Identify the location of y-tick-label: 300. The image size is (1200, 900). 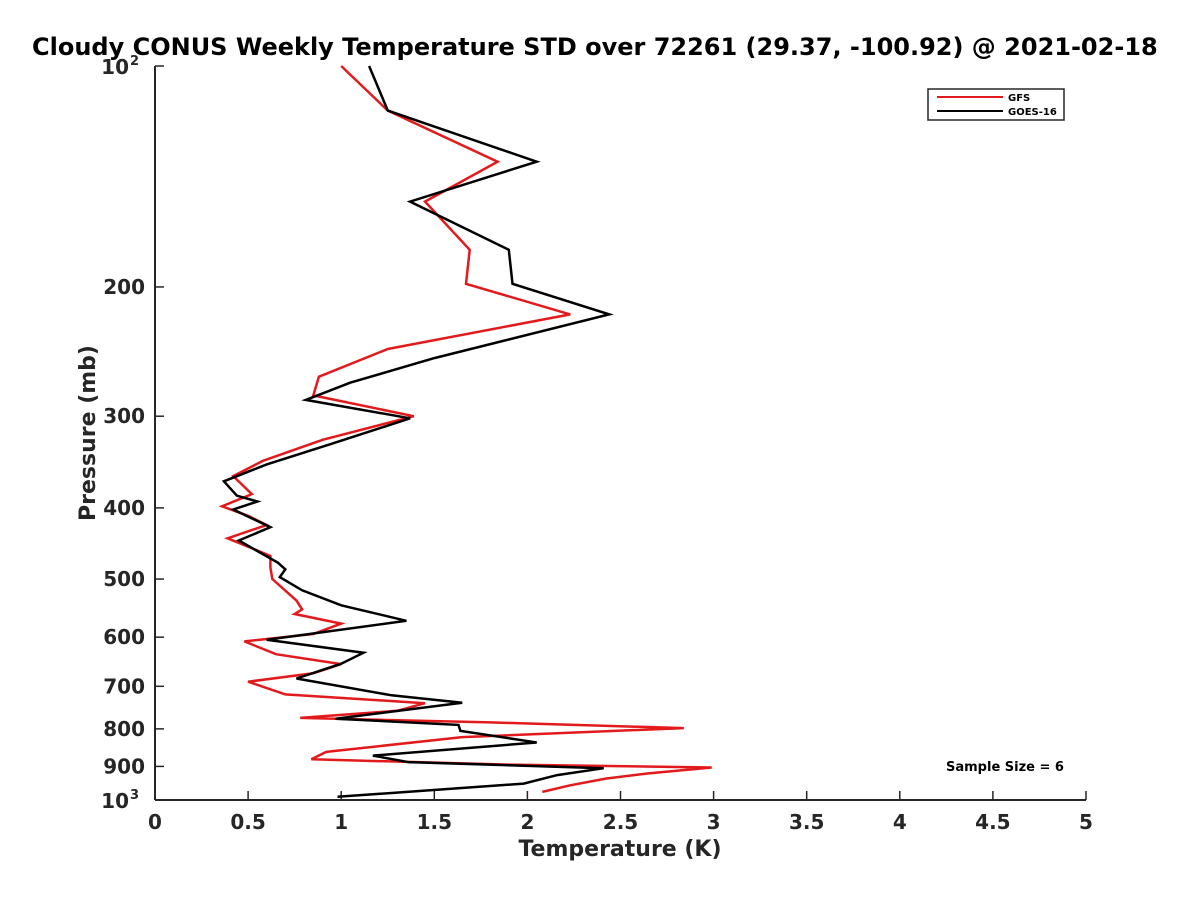
(124, 416).